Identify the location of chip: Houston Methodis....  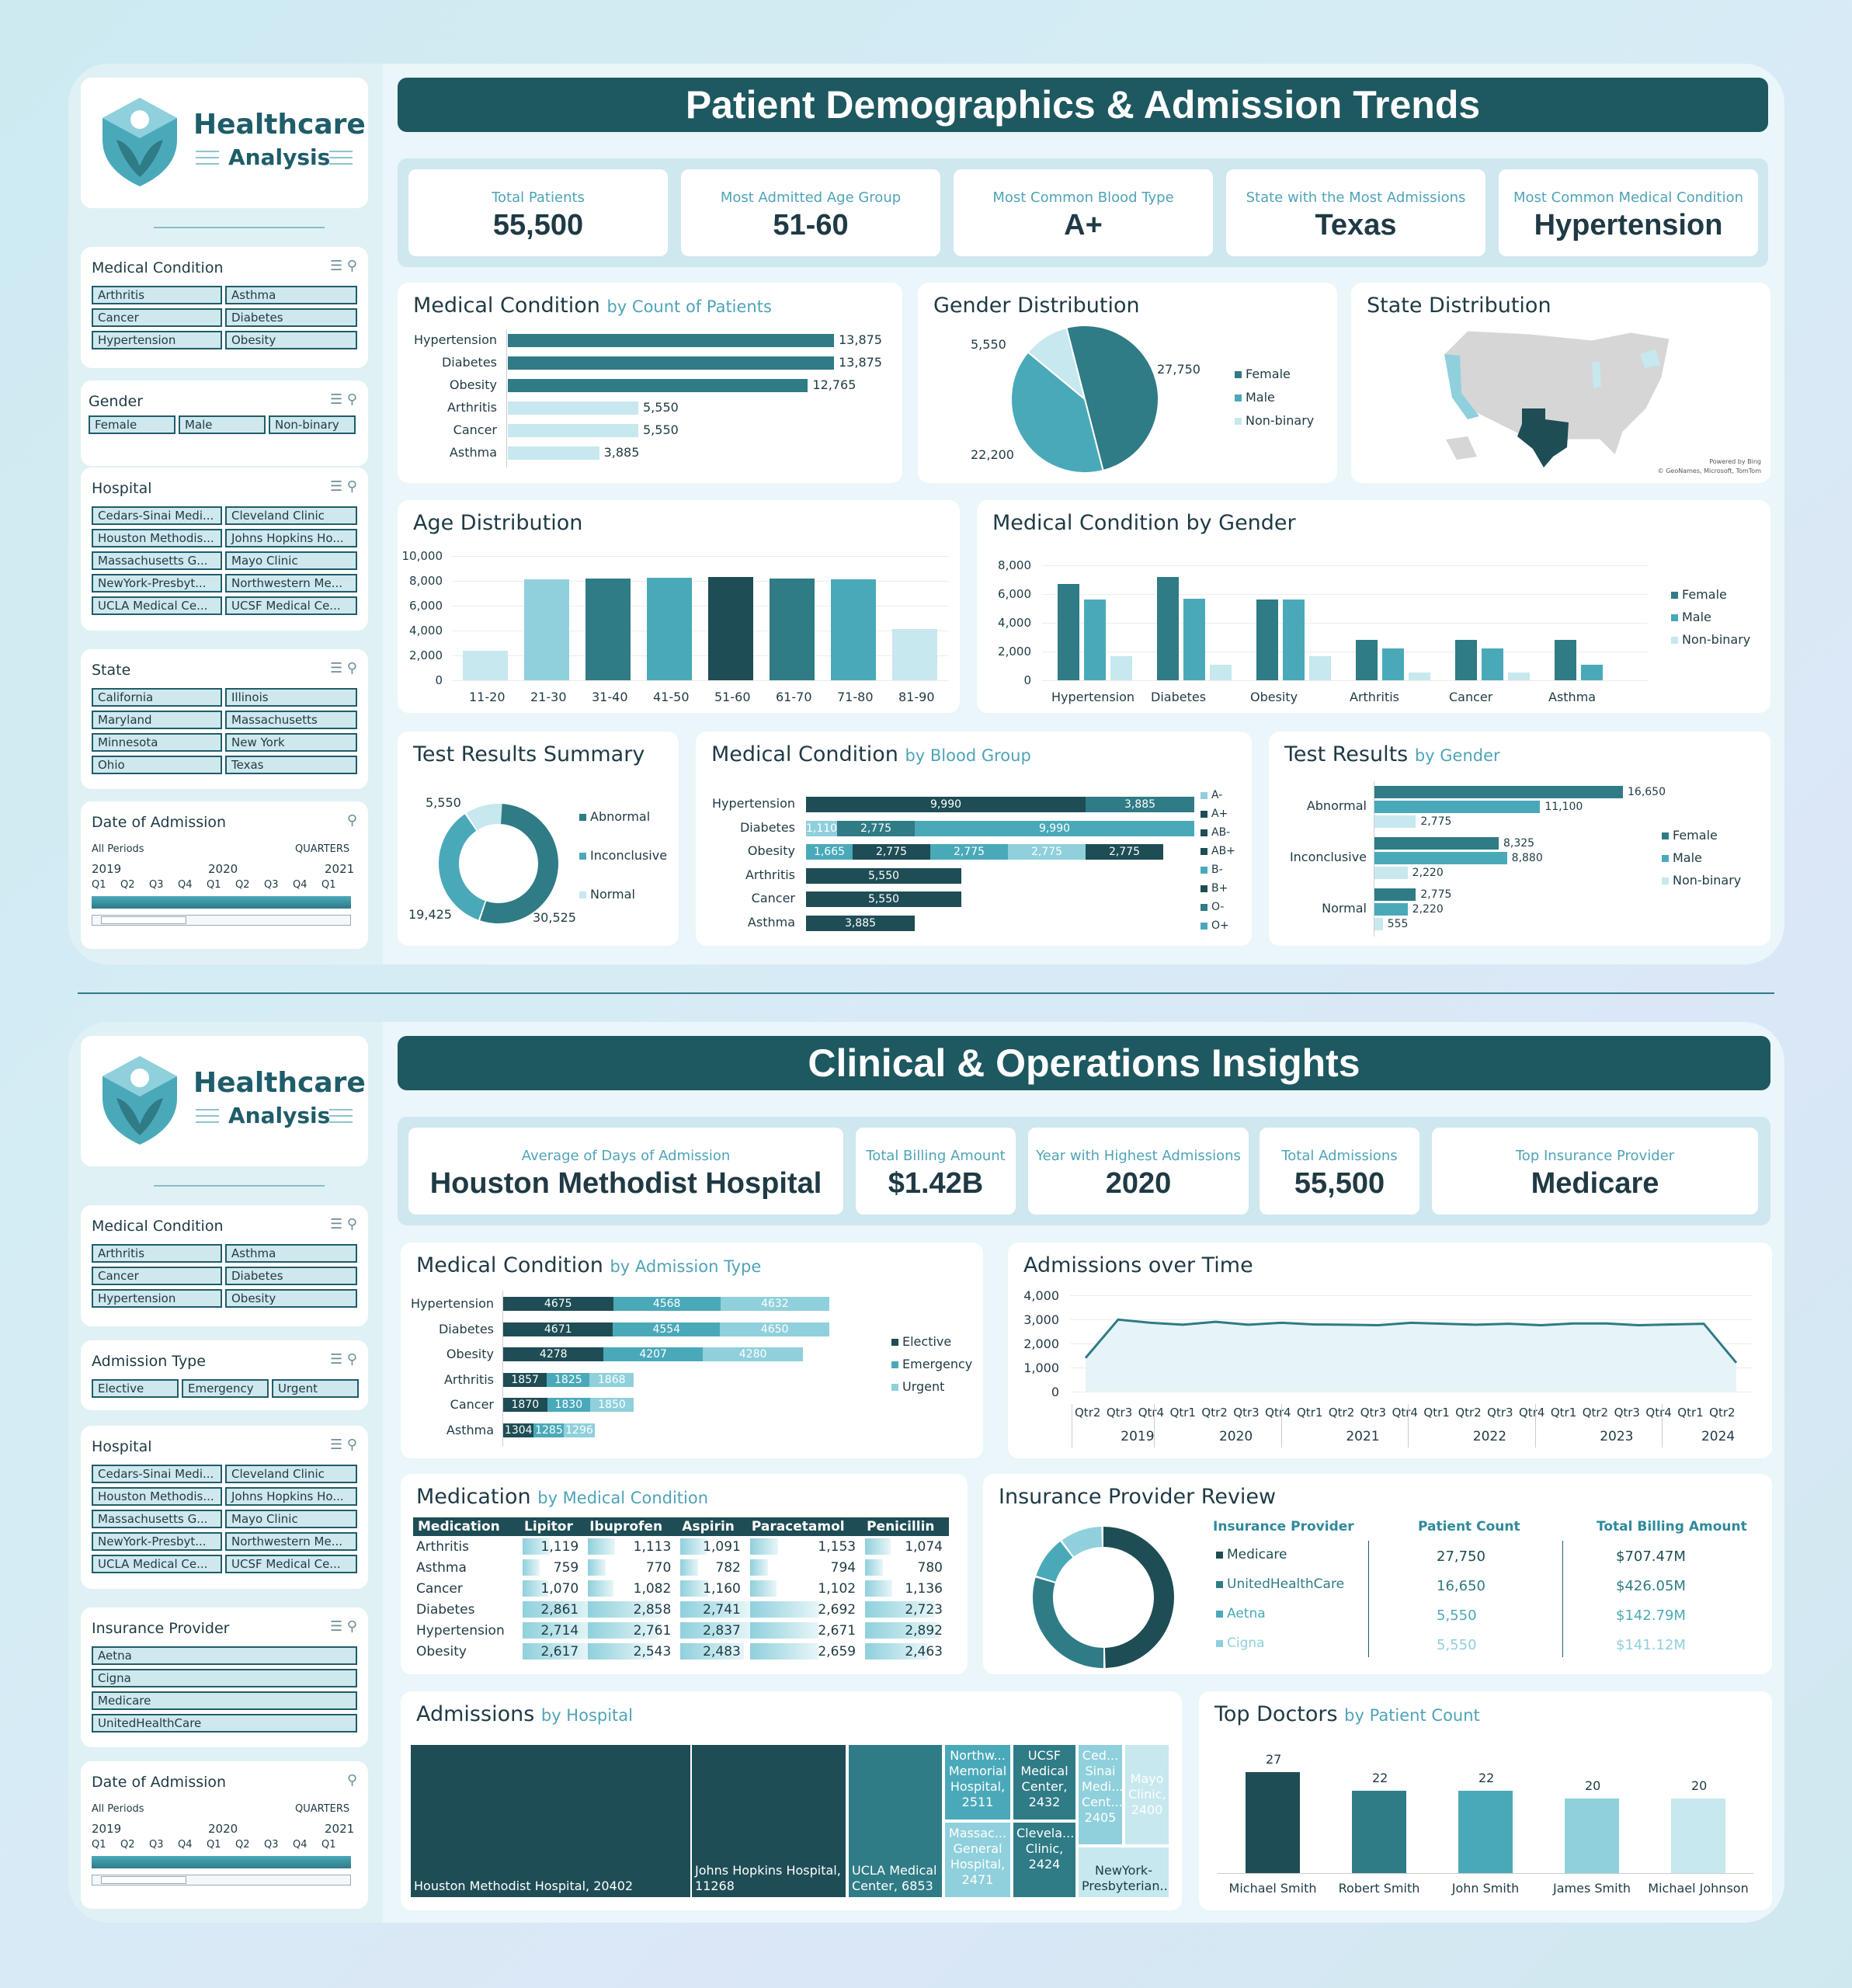
(157, 538).